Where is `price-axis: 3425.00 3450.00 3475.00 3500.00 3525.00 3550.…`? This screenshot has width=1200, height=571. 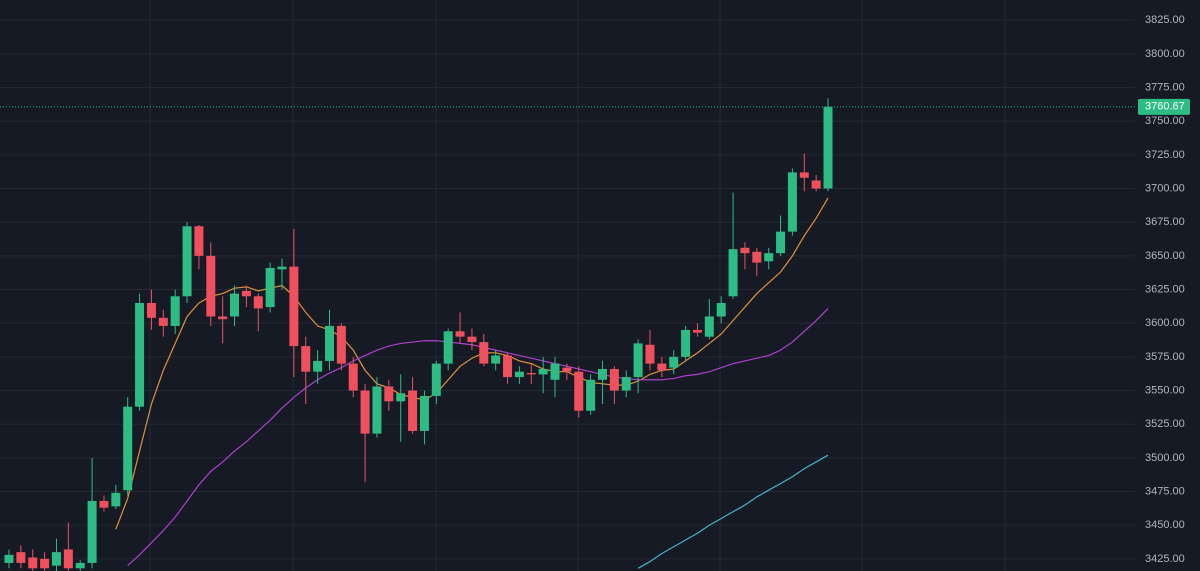 price-axis: 3425.00 3450.00 3475.00 3500.00 3525.00 3550.… is located at coordinates (1164, 289).